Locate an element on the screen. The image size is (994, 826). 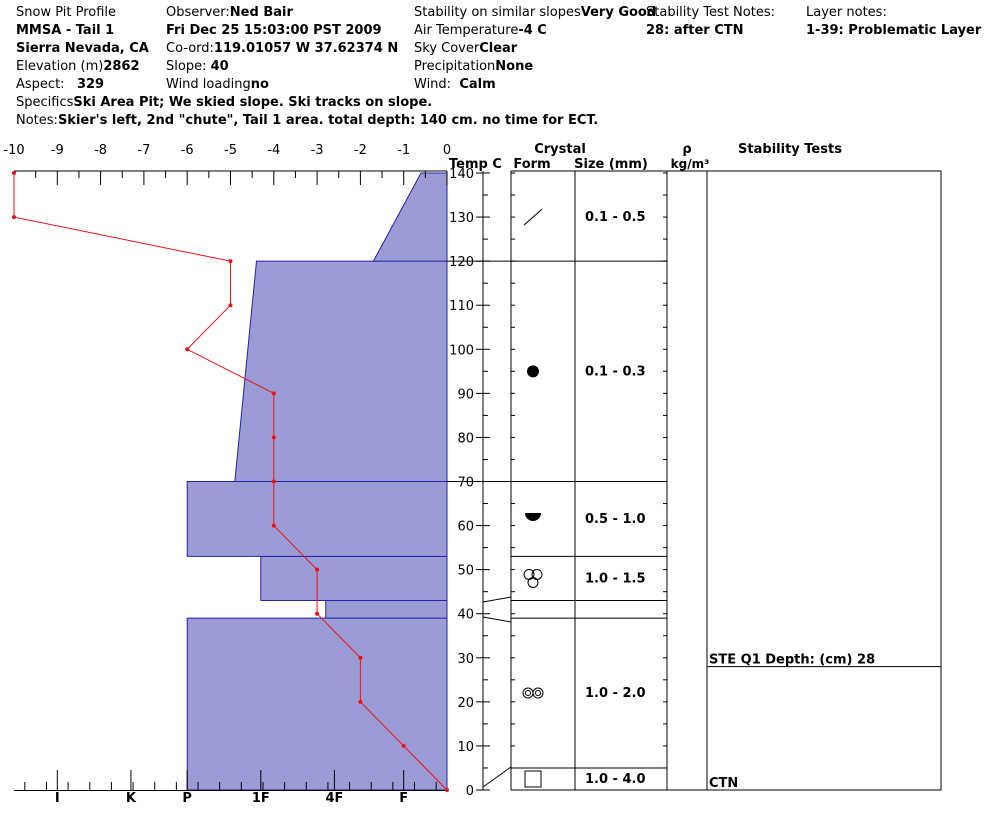
temp-tick-label: -8 is located at coordinates (100, 150).